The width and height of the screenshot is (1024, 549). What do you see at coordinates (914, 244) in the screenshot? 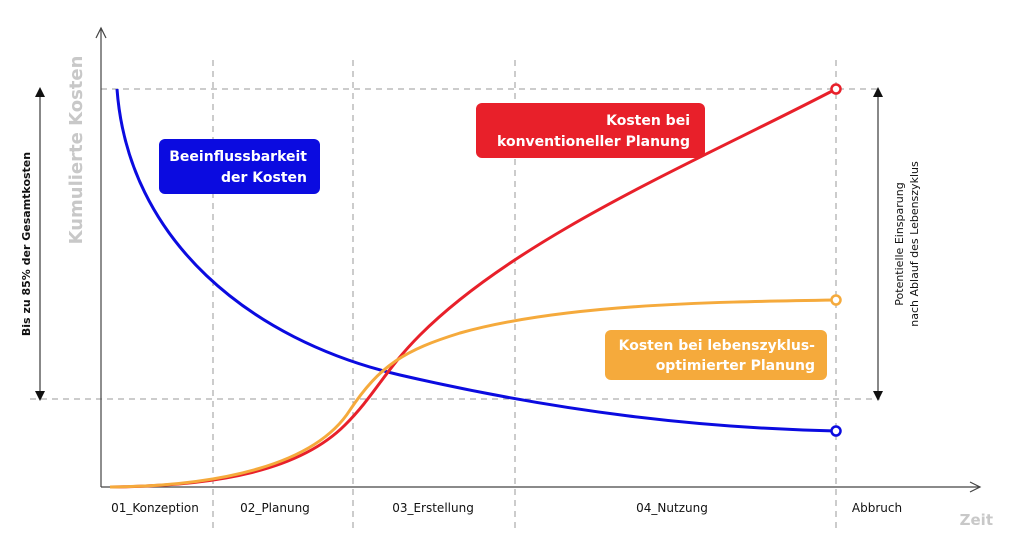
I see `right-annotation-line2: nach Ablauf des Lebenszyklus` at bounding box center [914, 244].